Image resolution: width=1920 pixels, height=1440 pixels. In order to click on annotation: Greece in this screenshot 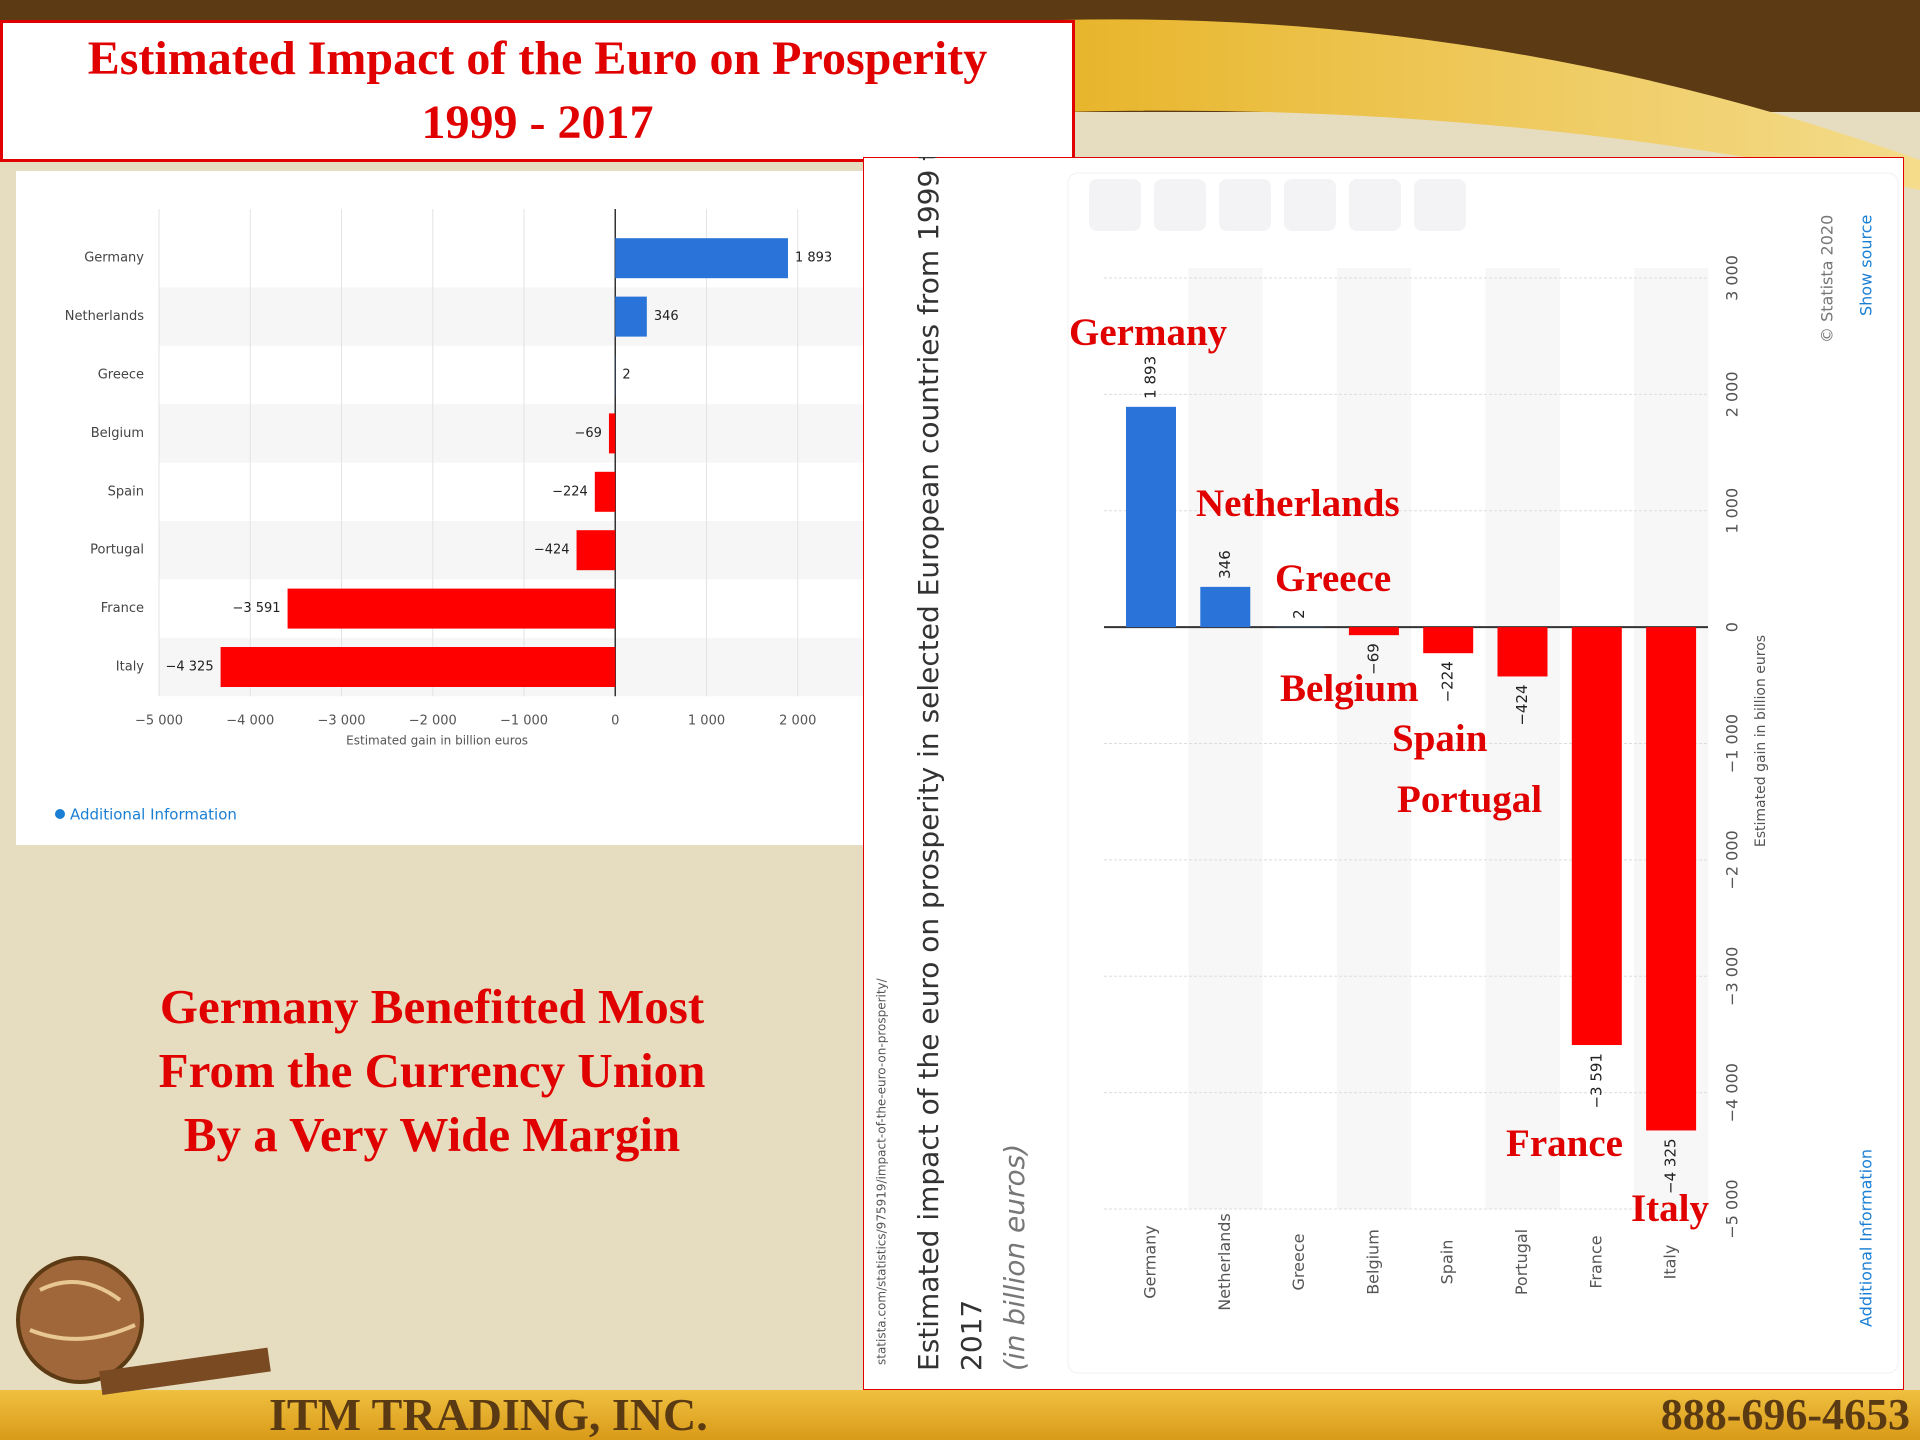, I will do `click(1333, 578)`.